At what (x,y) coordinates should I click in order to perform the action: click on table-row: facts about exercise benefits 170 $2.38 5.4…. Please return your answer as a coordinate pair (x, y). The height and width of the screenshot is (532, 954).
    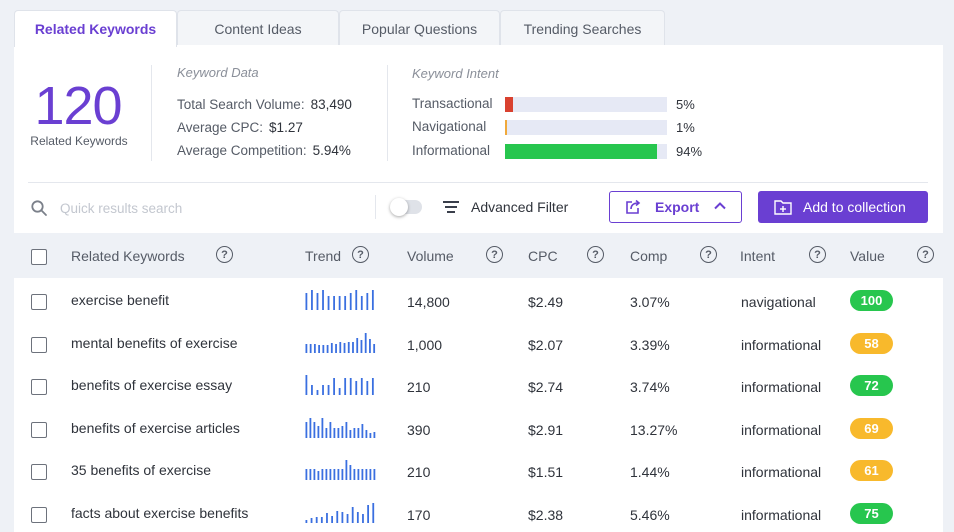
    Looking at the image, I should click on (478, 512).